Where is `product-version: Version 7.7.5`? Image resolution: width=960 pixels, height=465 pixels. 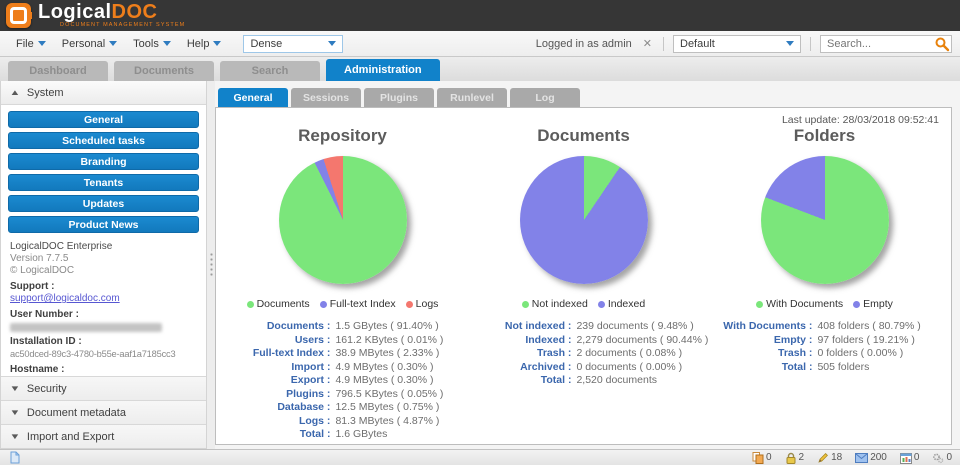 product-version: Version 7.7.5 is located at coordinates (39, 258).